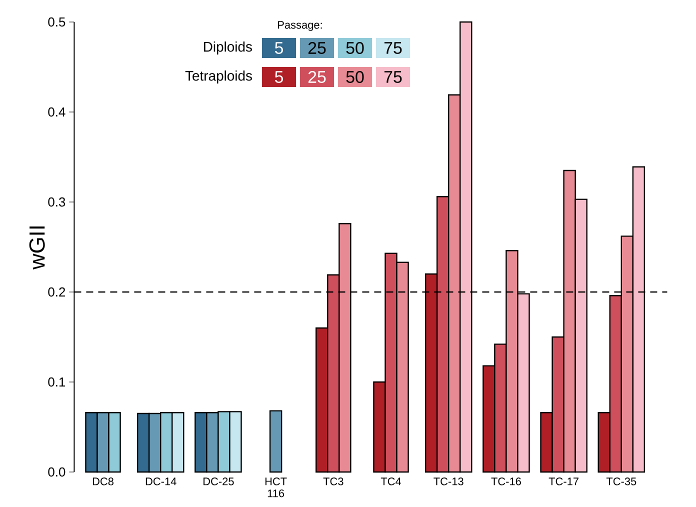  I want to click on annotation: Tetraploids, so click(218, 77).